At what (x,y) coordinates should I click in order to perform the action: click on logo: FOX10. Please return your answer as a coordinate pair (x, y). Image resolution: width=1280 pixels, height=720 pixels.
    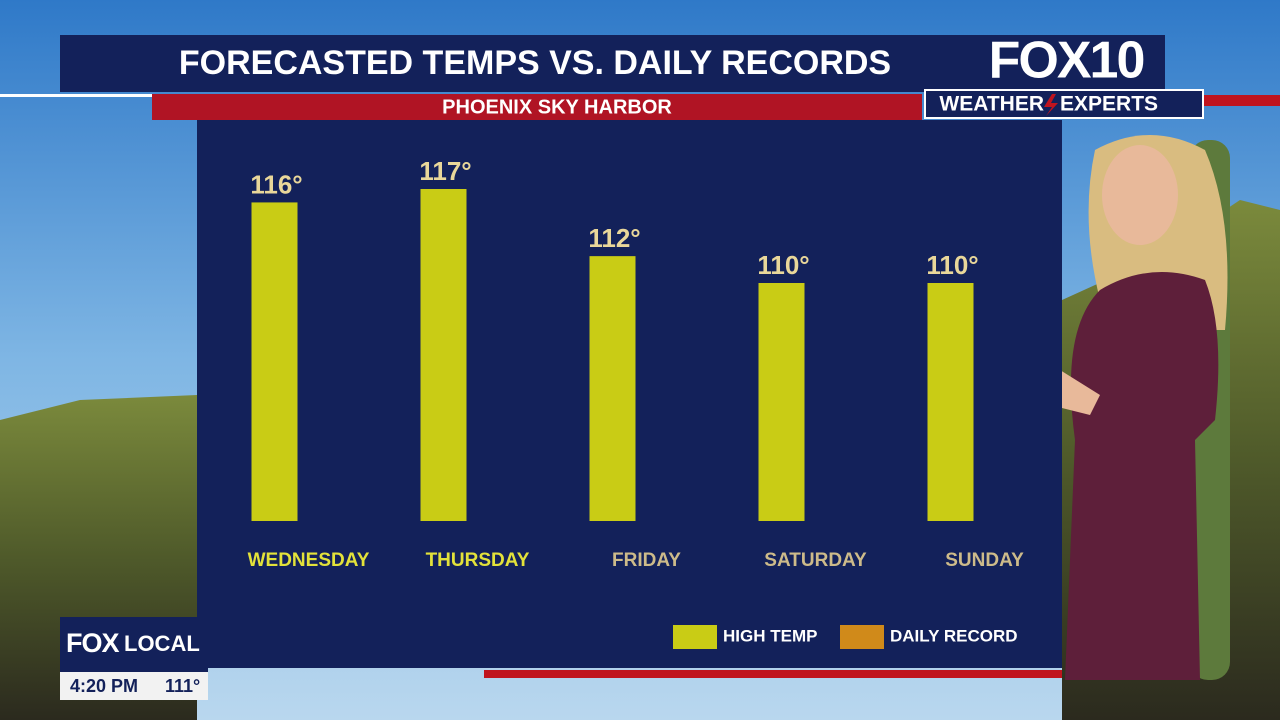
    Looking at the image, I should click on (1066, 61).